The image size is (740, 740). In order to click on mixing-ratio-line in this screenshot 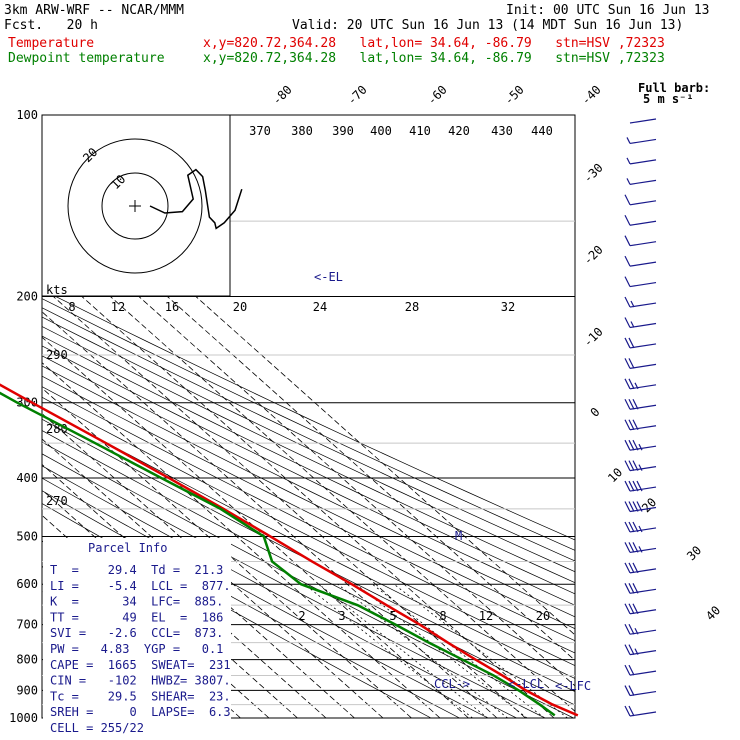, I will do `click(388, 650)`.